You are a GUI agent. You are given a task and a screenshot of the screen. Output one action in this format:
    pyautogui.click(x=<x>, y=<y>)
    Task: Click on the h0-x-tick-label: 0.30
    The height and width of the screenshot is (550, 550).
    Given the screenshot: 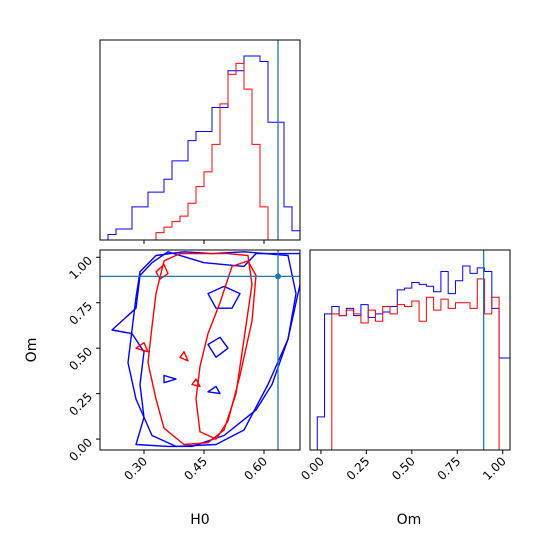 What is the action you would take?
    pyautogui.click(x=135, y=468)
    